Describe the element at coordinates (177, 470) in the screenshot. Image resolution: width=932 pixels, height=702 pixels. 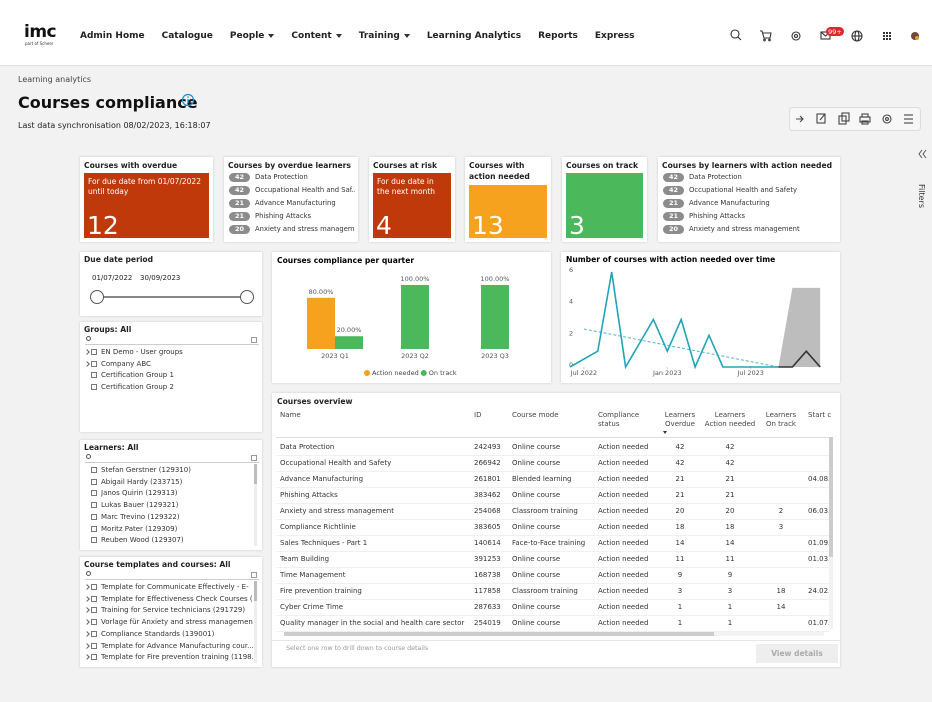
I see `filter-option: Stefan Gerstner (129310)` at that location.